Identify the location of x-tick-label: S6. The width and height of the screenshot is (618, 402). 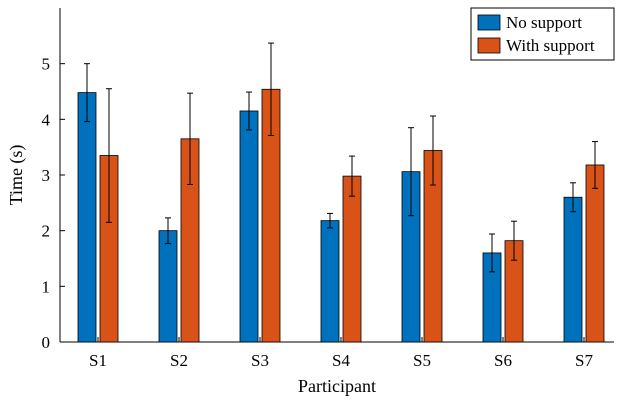
(503, 360).